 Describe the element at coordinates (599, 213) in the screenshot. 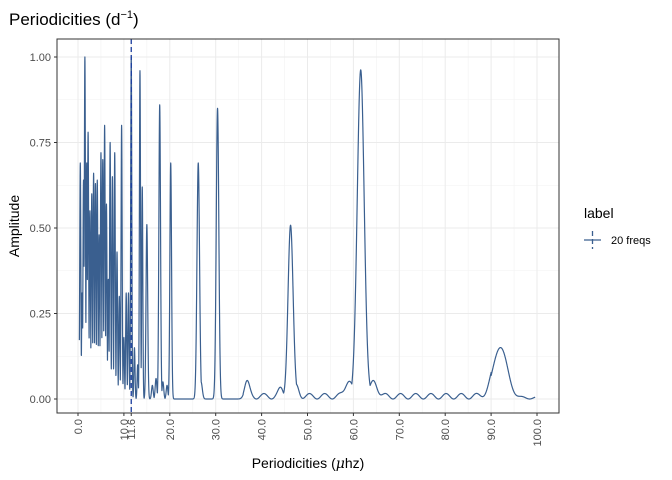

I see `legend-title: label` at that location.